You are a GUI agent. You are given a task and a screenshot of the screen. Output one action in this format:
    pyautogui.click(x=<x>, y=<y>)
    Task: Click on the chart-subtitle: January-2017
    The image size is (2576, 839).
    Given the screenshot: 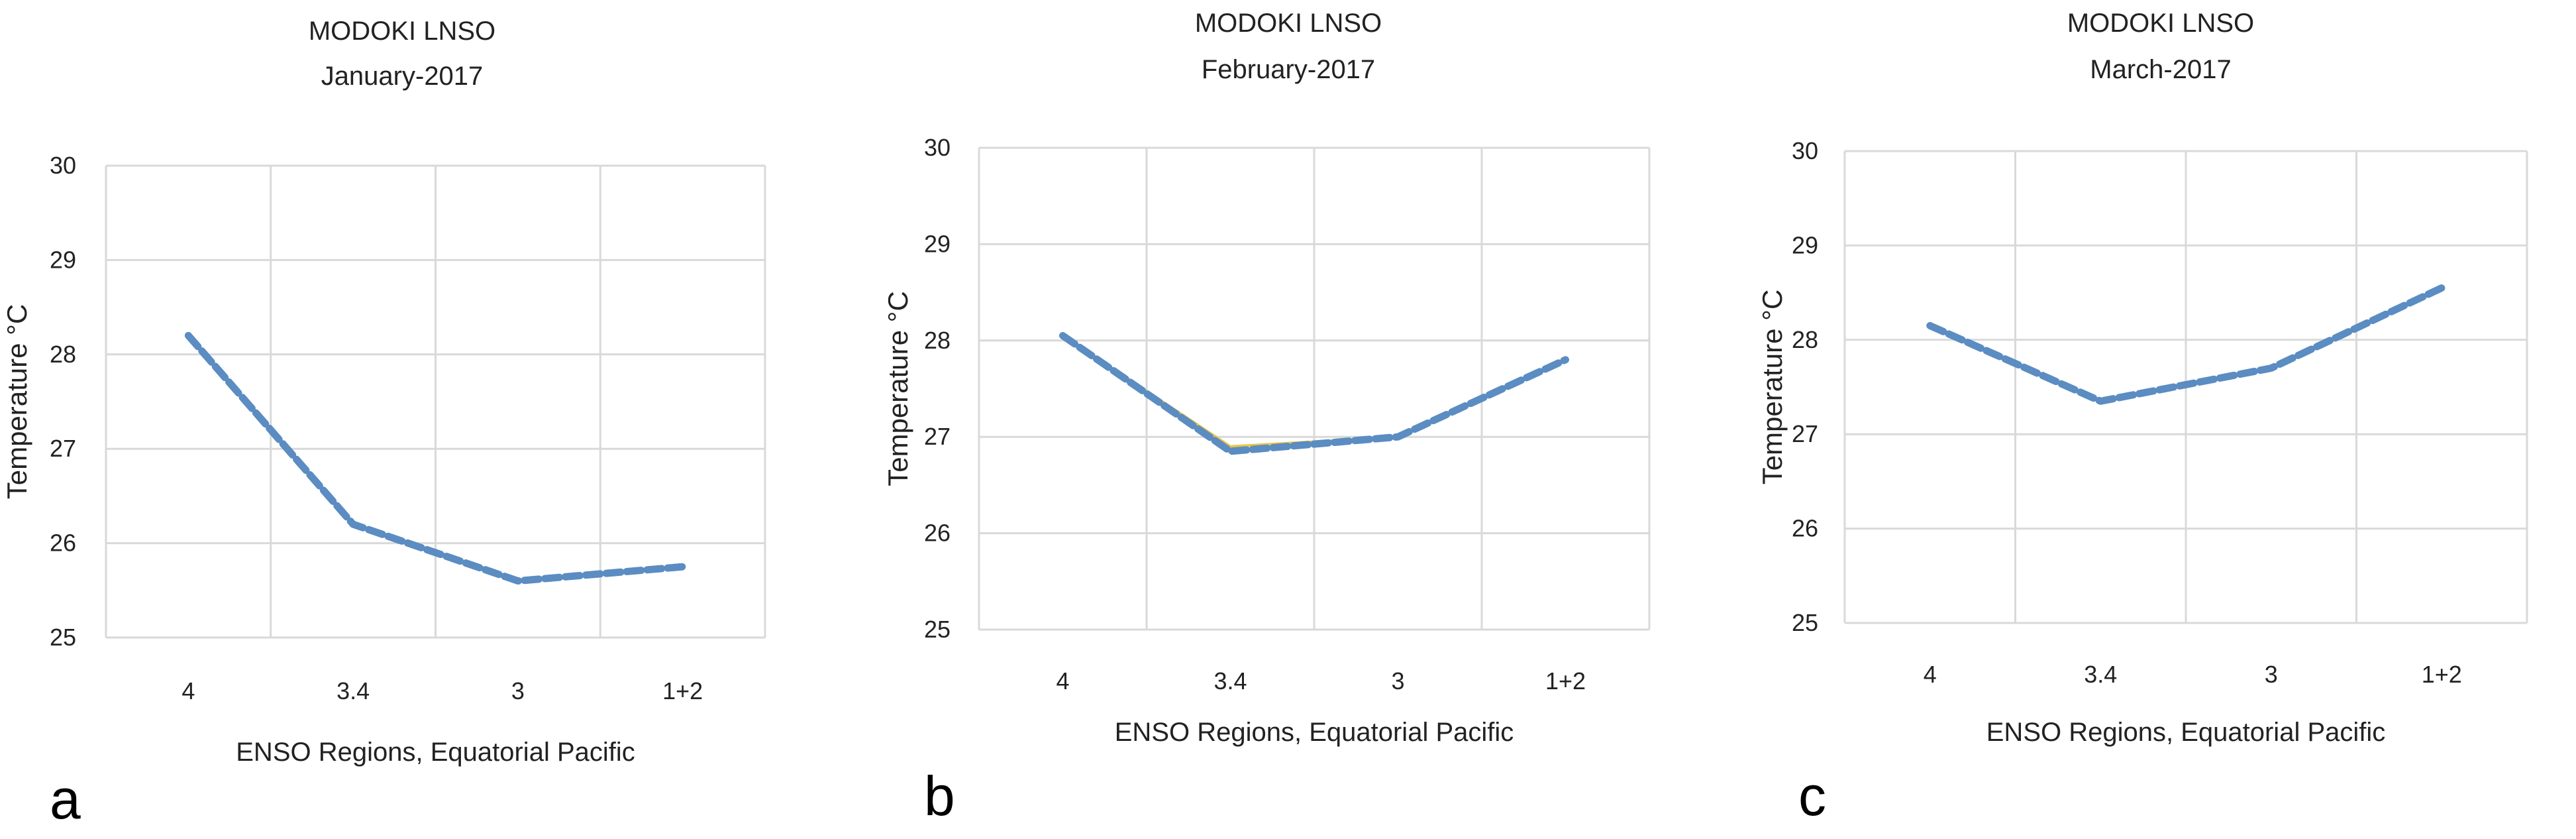 What is the action you would take?
    pyautogui.click(x=402, y=76)
    